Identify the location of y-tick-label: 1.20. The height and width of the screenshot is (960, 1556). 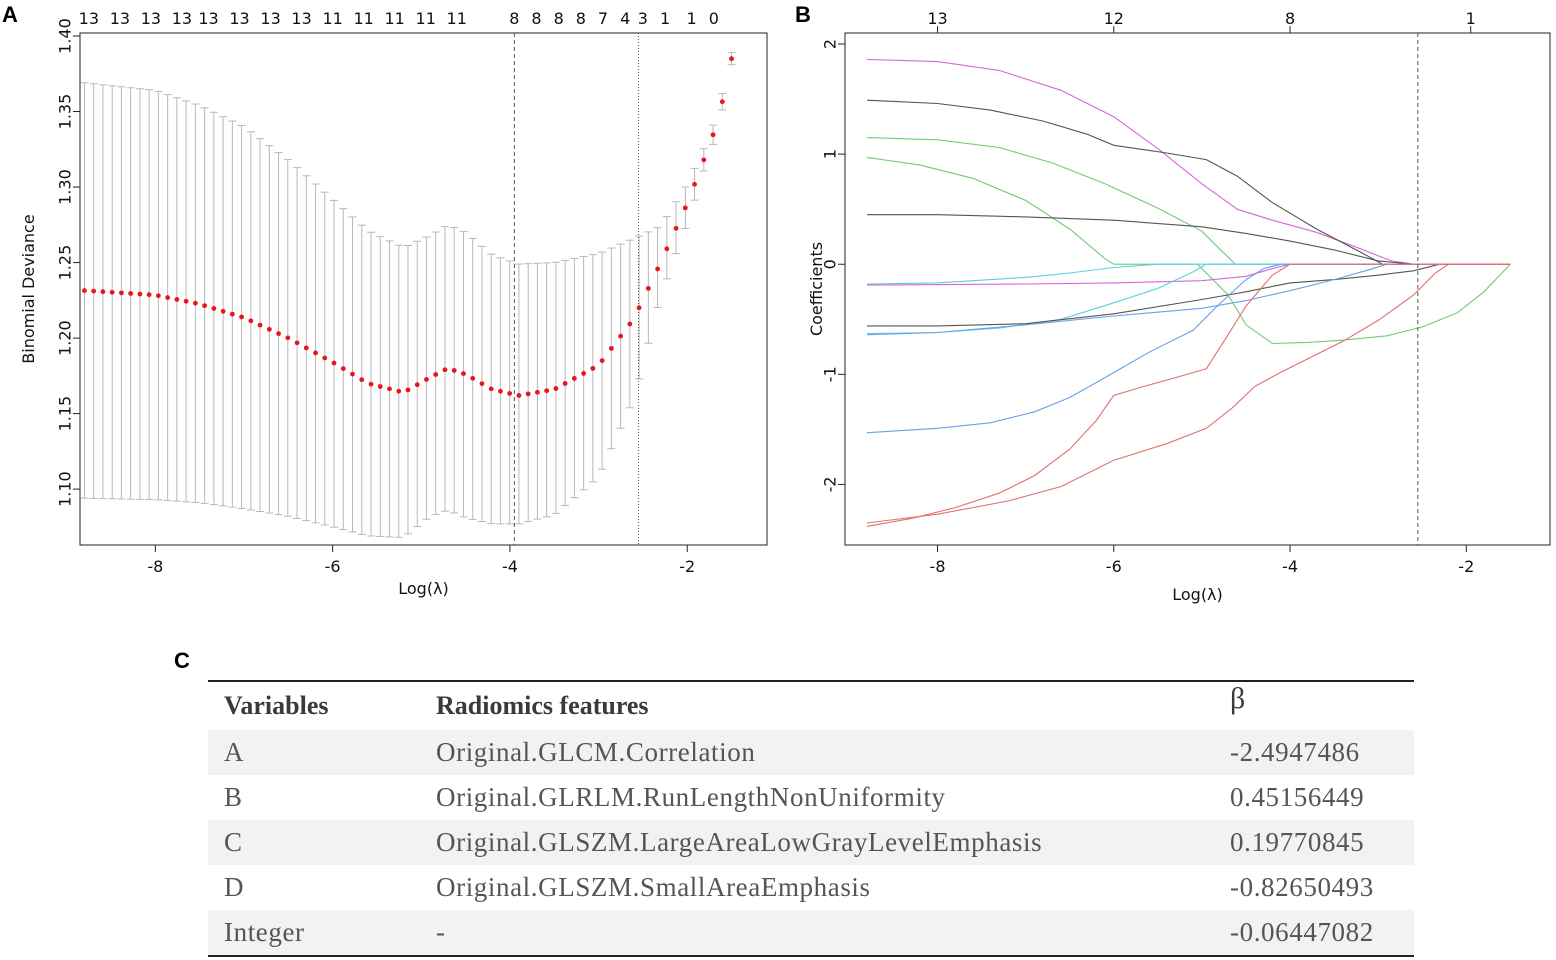
(65, 338).